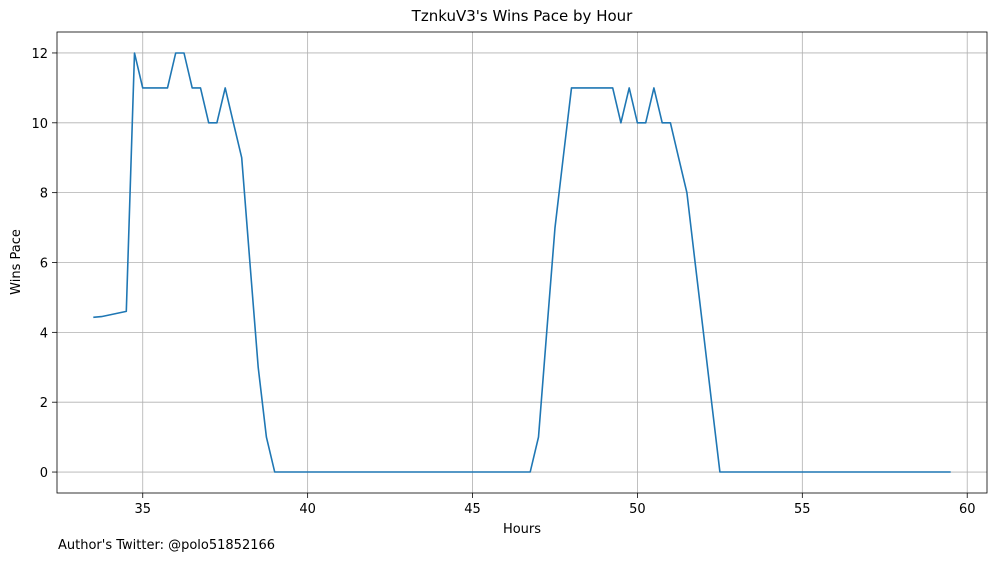 The width and height of the screenshot is (997, 562). I want to click on x-tick-label: 40, so click(307, 509).